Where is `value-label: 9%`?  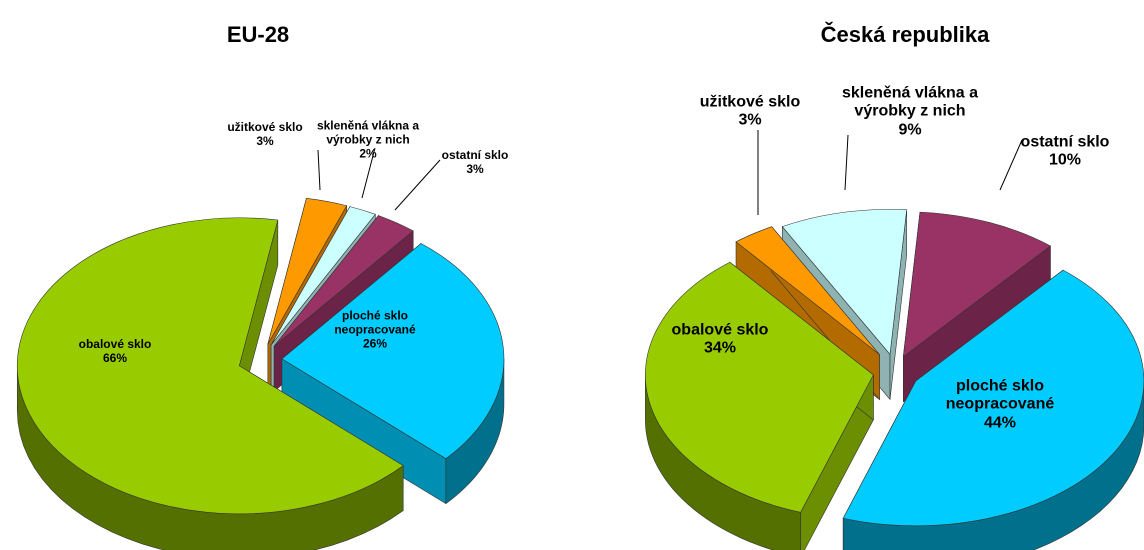
value-label: 9% is located at coordinates (910, 130).